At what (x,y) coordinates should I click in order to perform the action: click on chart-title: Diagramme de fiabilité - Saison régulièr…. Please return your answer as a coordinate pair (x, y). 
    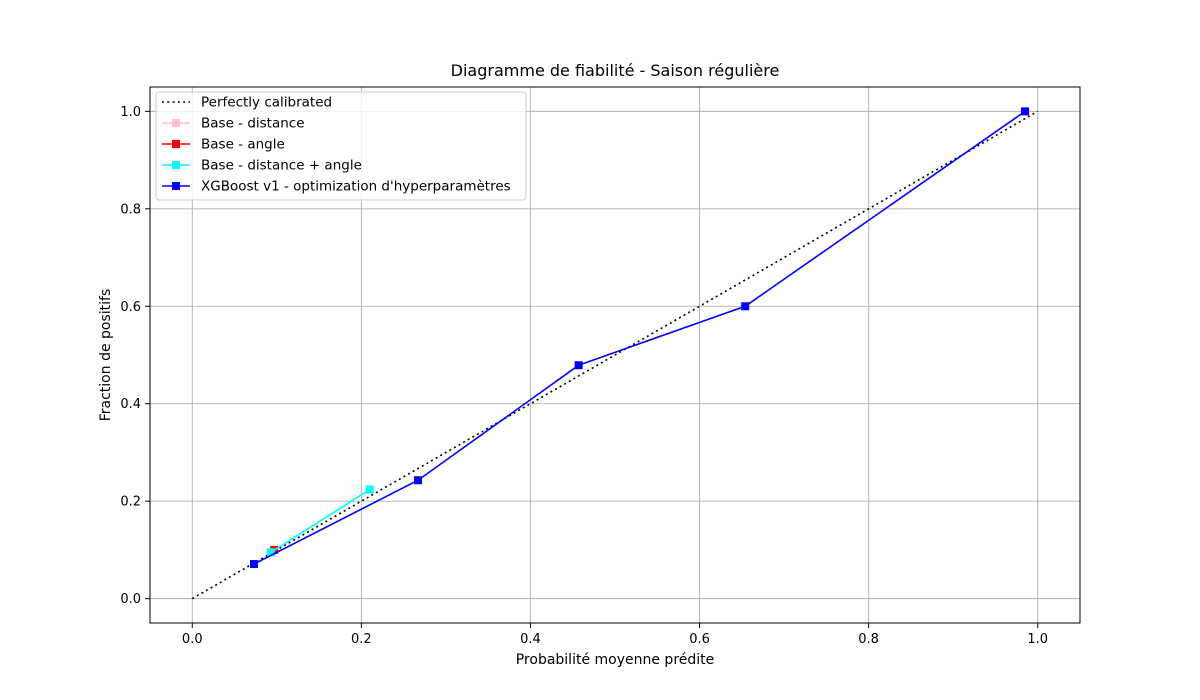
    Looking at the image, I should click on (615, 70).